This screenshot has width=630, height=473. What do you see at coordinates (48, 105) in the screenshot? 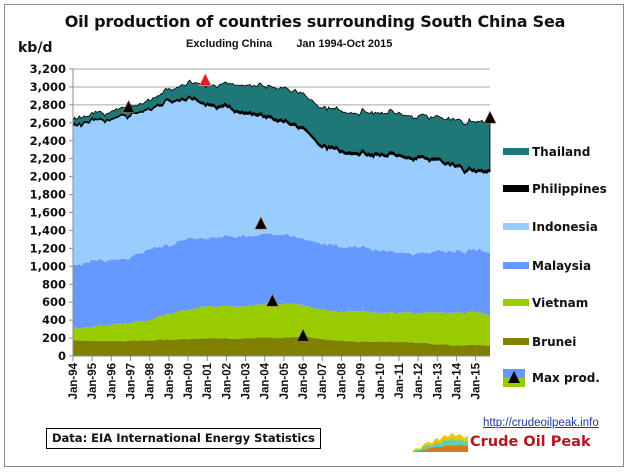
I see `y-tick-label: 2,800` at bounding box center [48, 105].